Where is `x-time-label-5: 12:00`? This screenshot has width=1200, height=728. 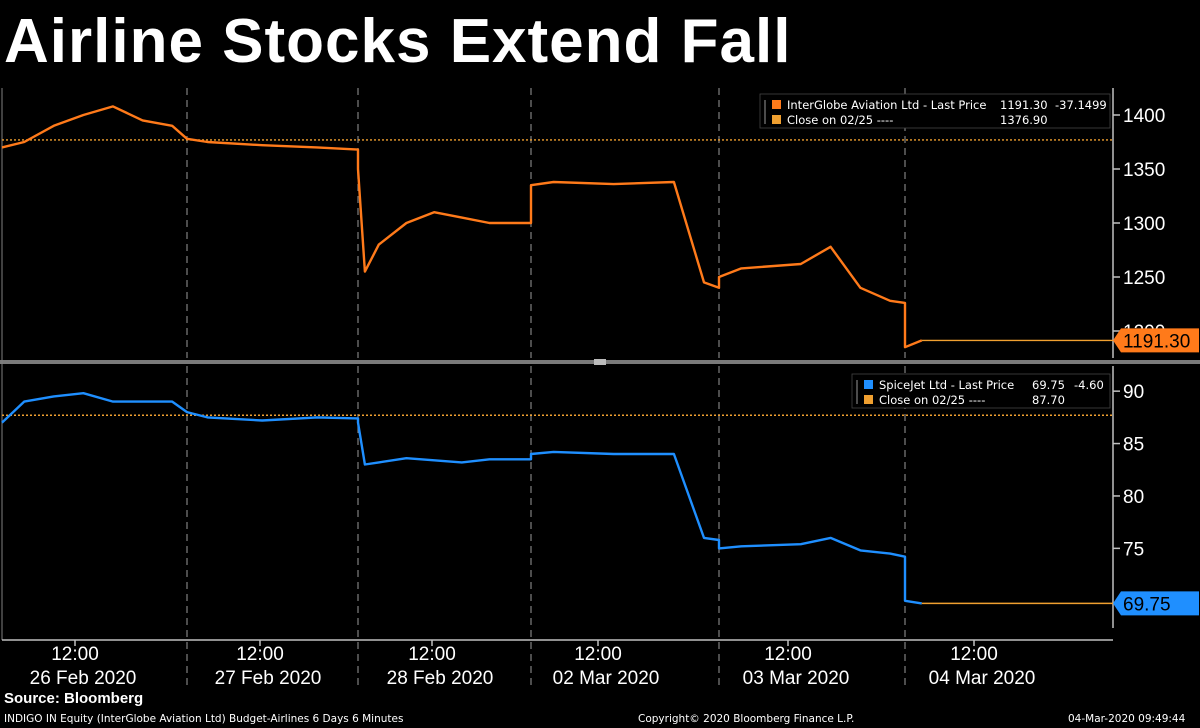
x-time-label-5: 12:00 is located at coordinates (974, 654).